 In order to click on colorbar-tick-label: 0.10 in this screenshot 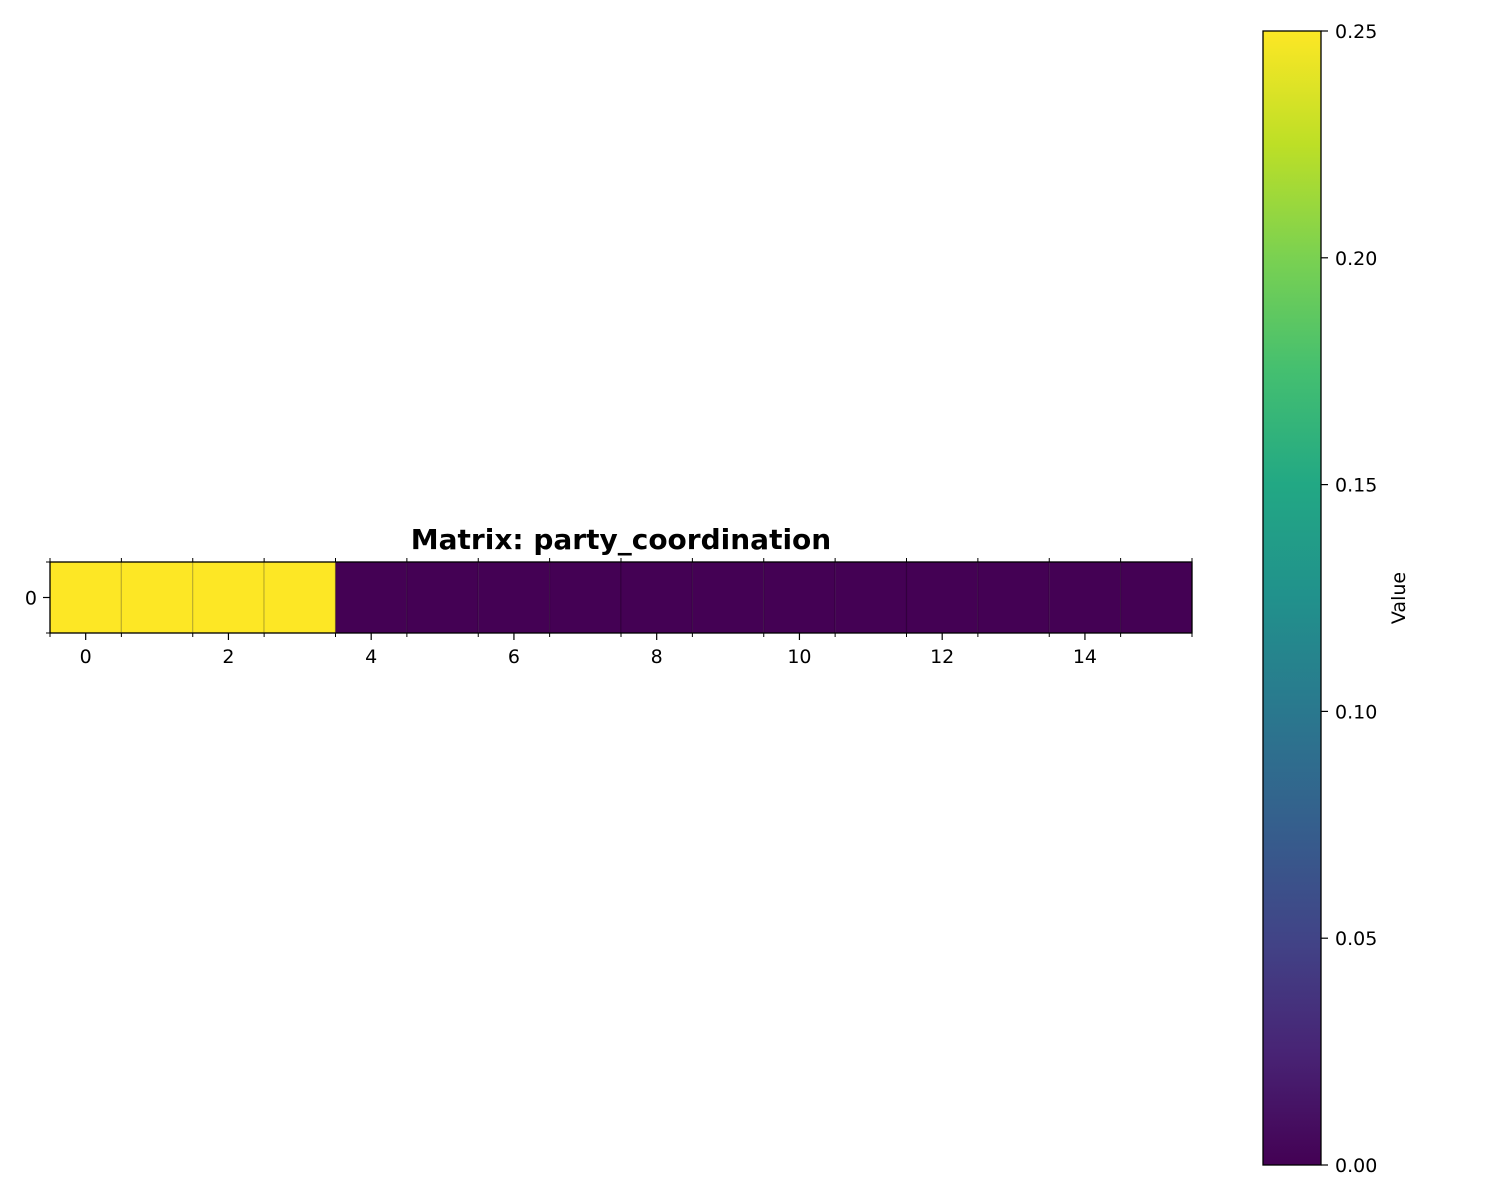, I will do `click(1356, 712)`.